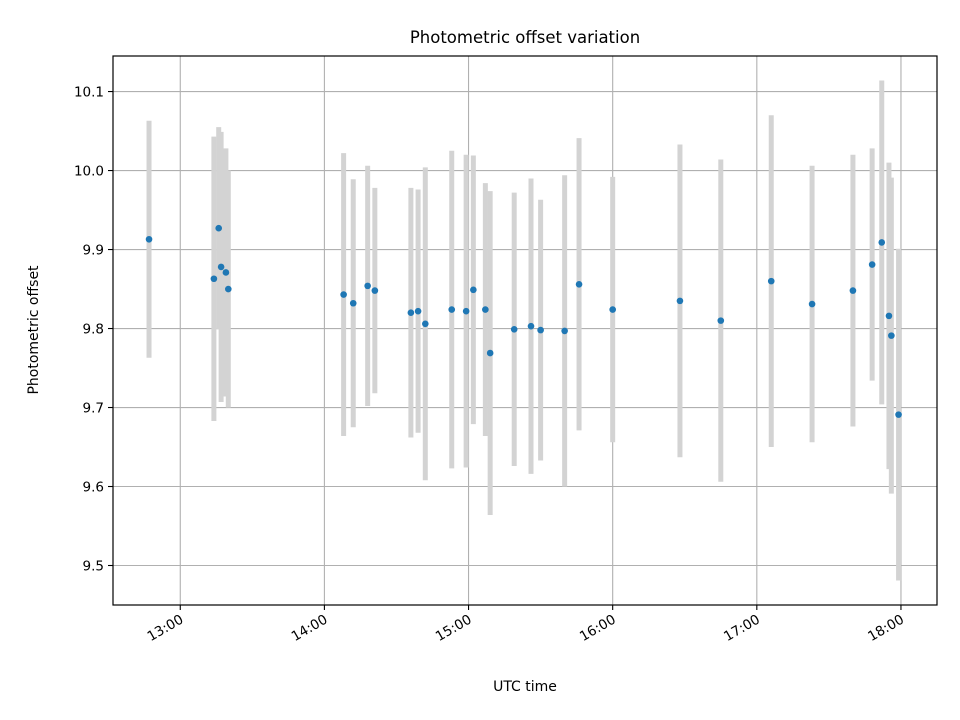 The width and height of the screenshot is (960, 720). Describe the element at coordinates (93, 488) in the screenshot. I see `y-tick-label: 9.6` at that location.